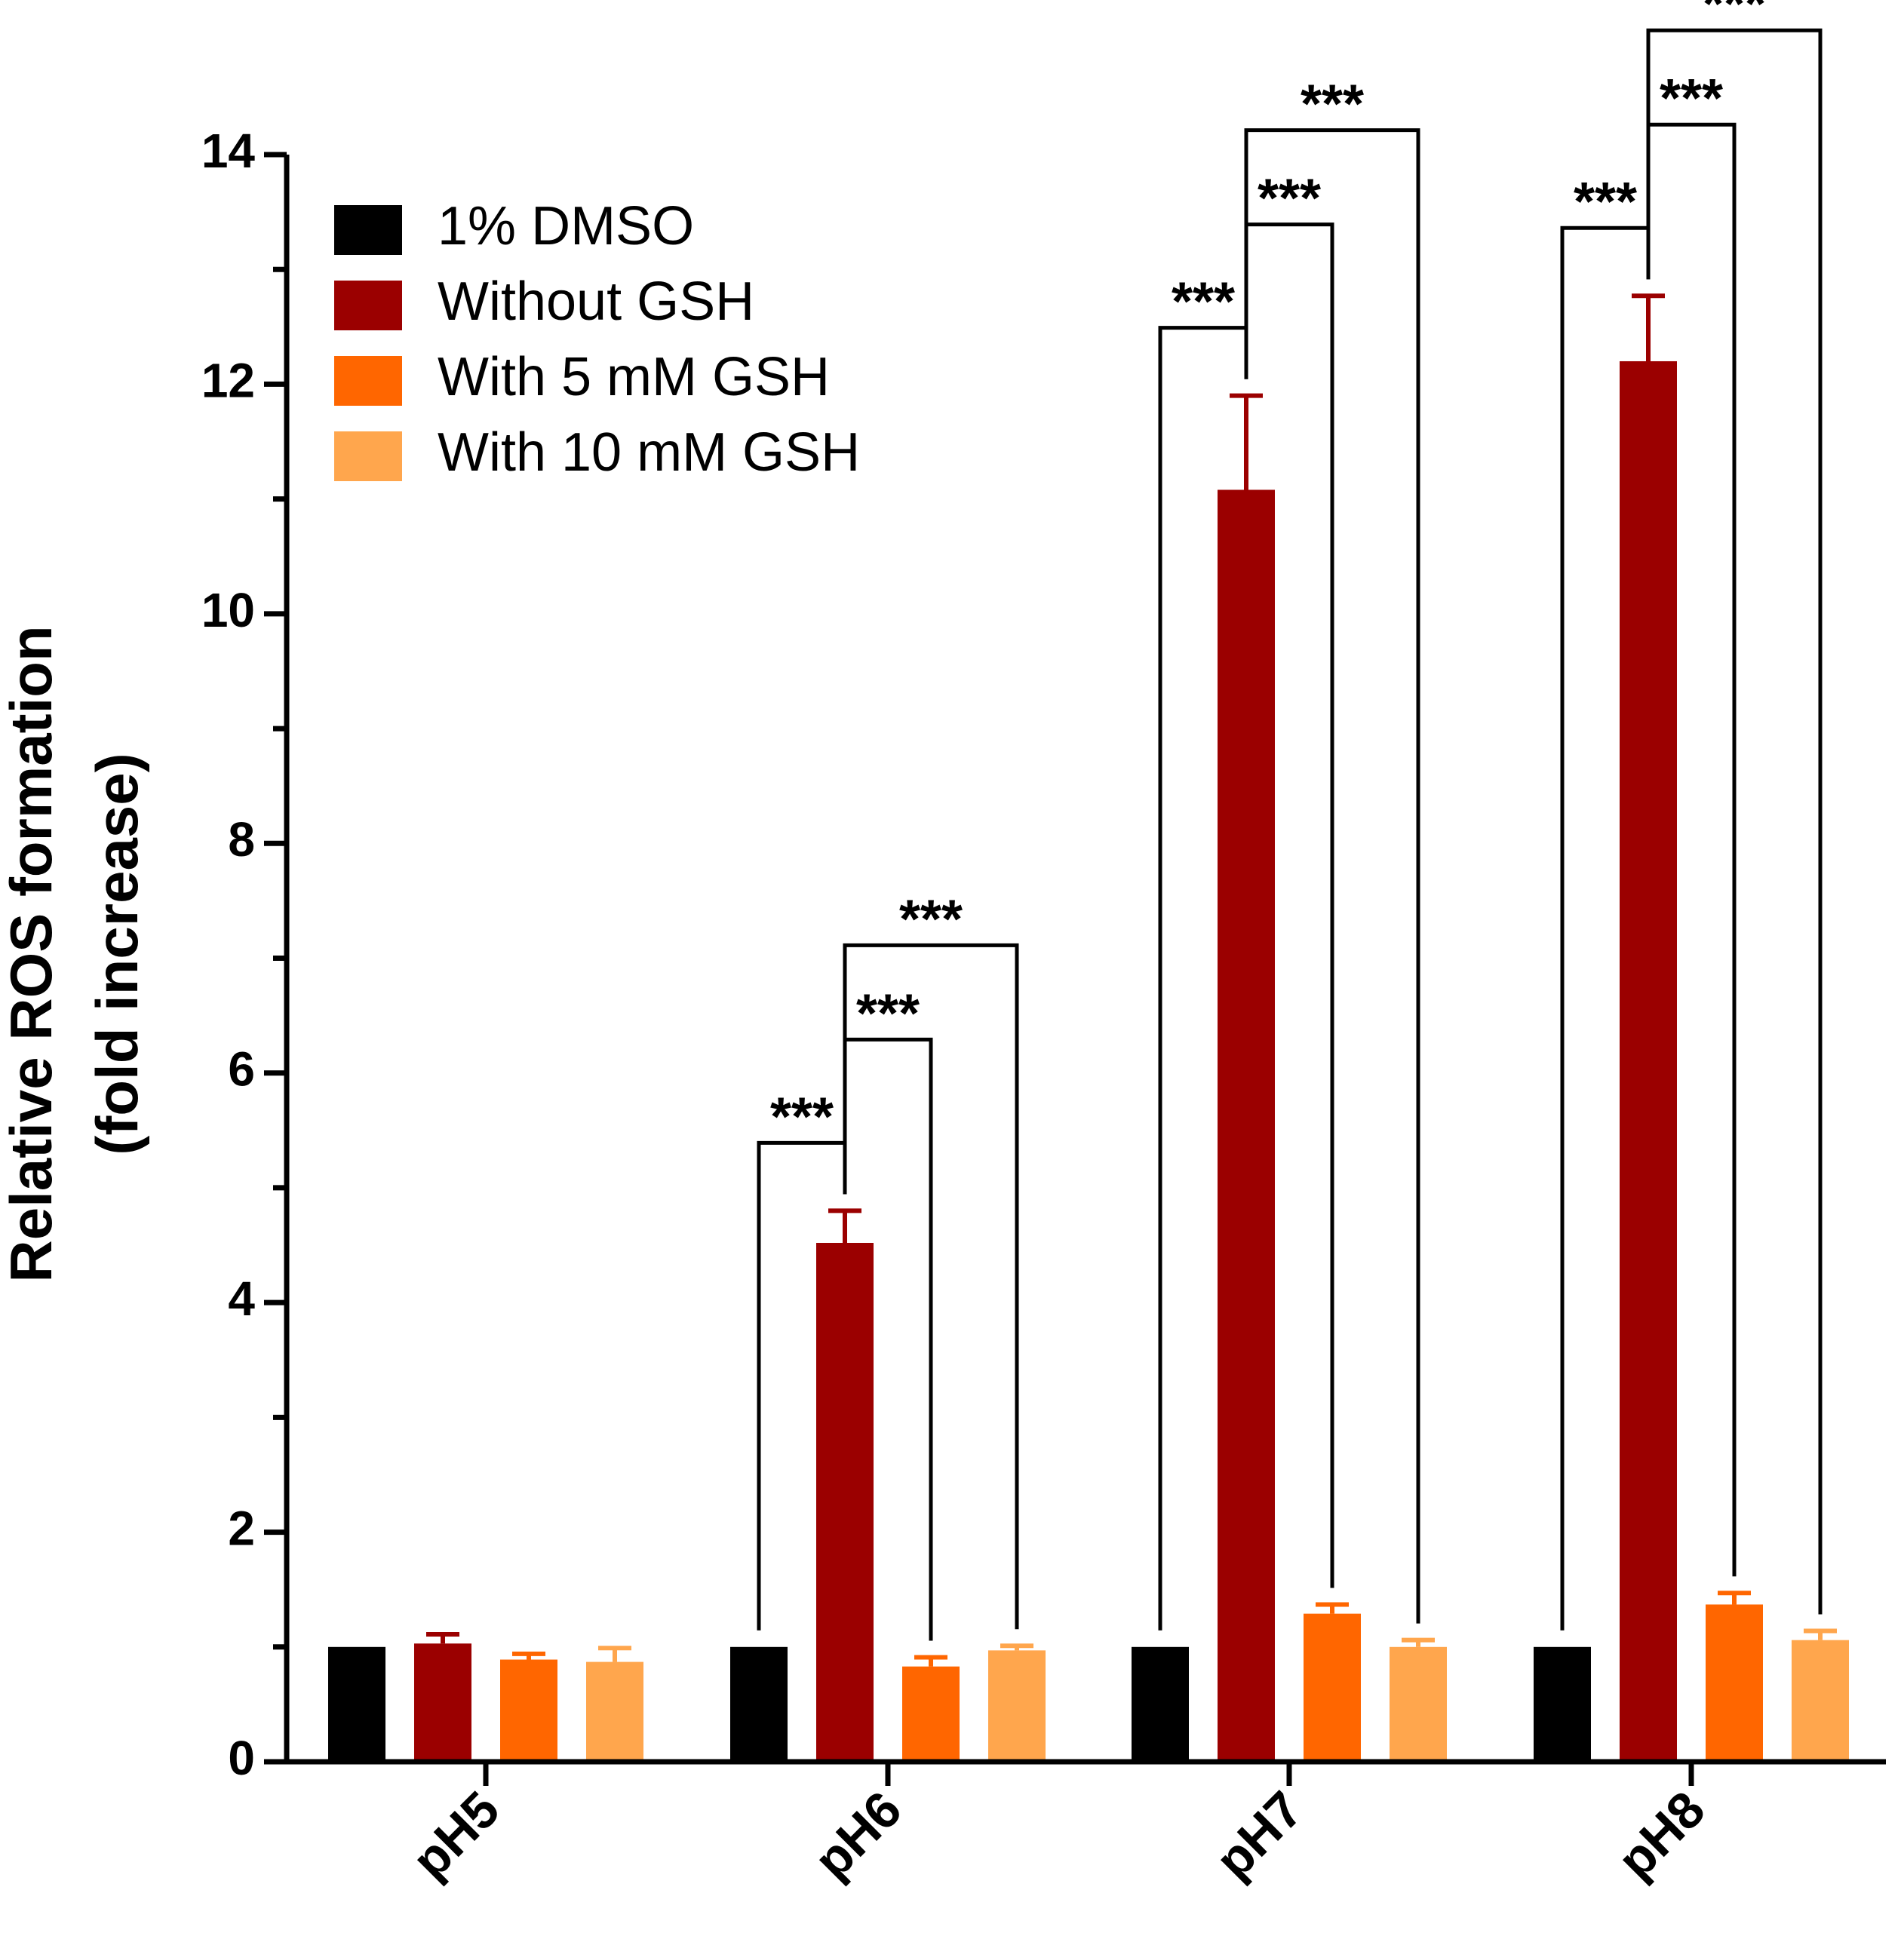  I want to click on y-tick-label: 6, so click(241, 1069).